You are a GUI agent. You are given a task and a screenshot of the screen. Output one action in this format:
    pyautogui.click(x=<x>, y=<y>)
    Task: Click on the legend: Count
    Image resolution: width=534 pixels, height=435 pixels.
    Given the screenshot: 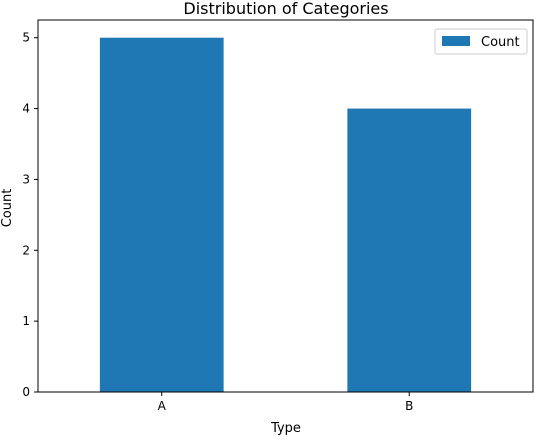 What is the action you would take?
    pyautogui.click(x=481, y=41)
    